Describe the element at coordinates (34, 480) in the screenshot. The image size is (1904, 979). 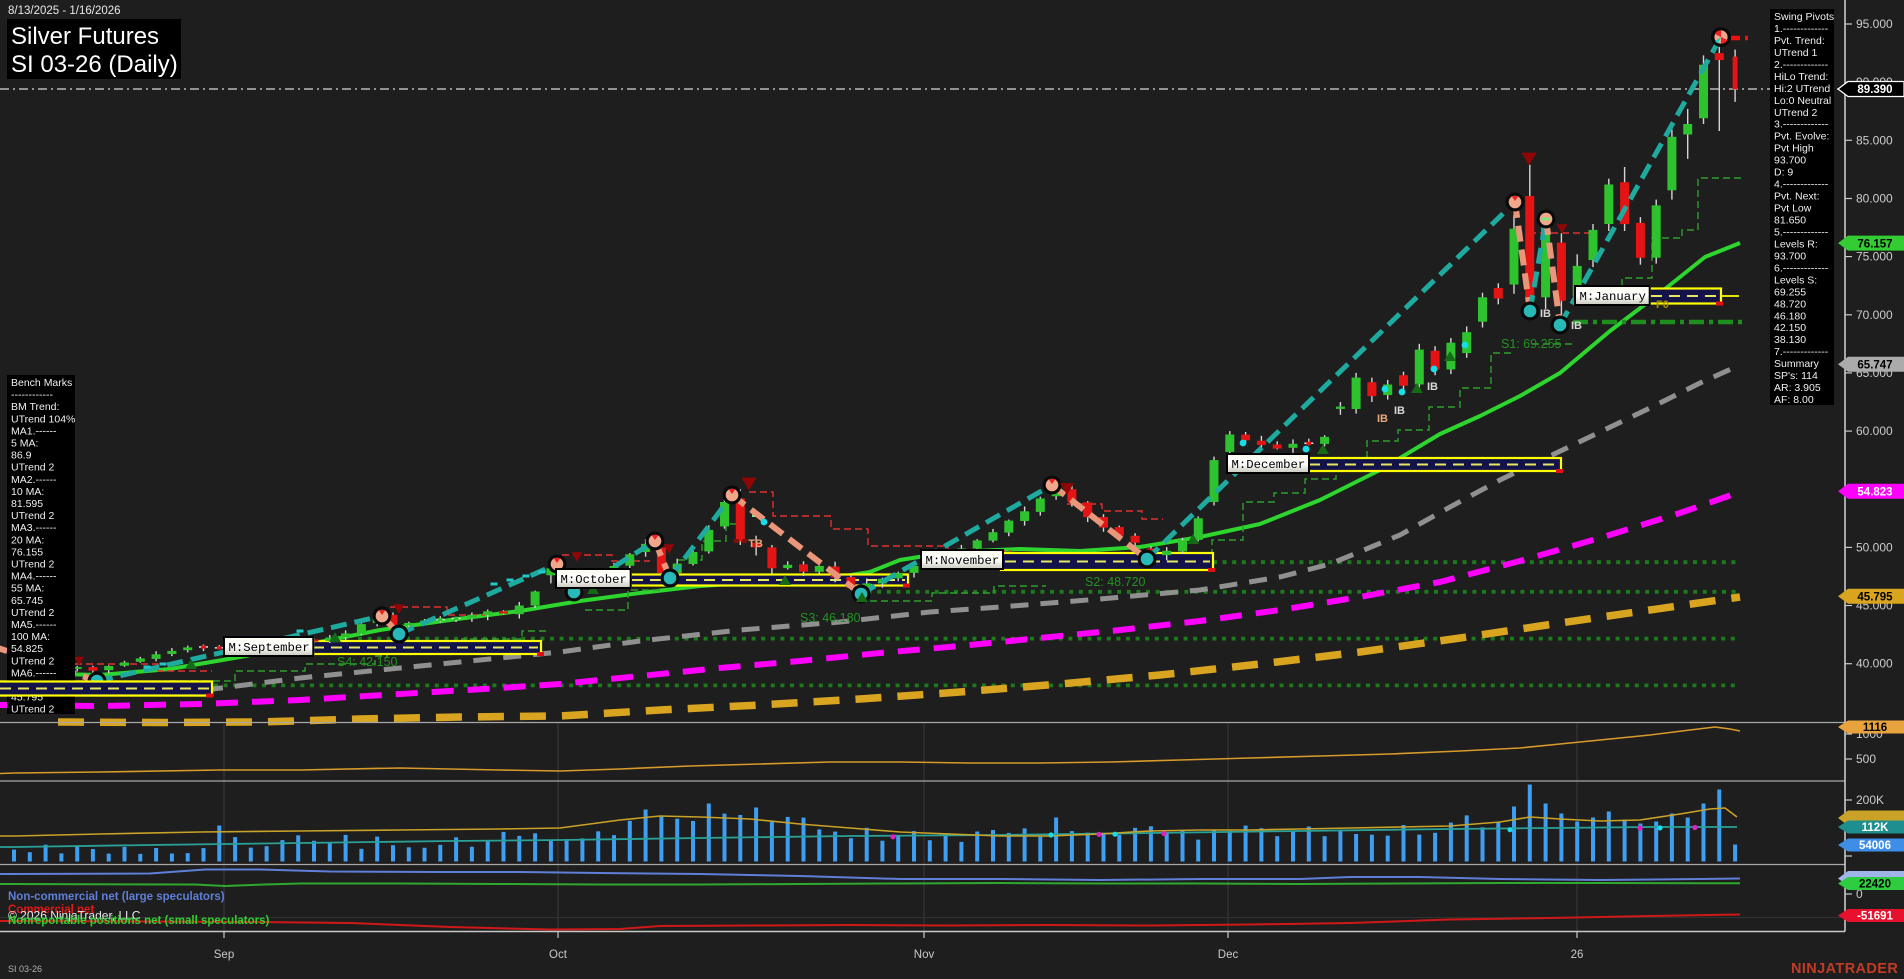
I see `svg-text: MA2.------` at that location.